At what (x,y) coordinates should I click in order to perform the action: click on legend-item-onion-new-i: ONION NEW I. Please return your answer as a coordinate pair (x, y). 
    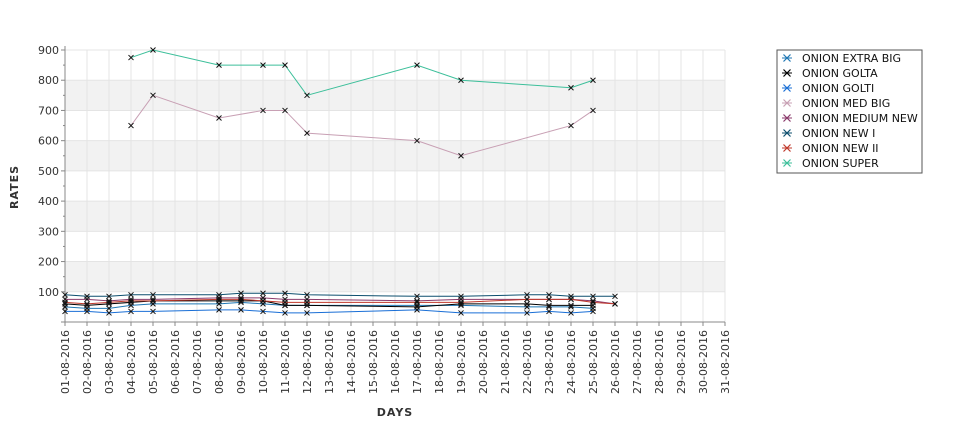
    Looking at the image, I should click on (828, 133).